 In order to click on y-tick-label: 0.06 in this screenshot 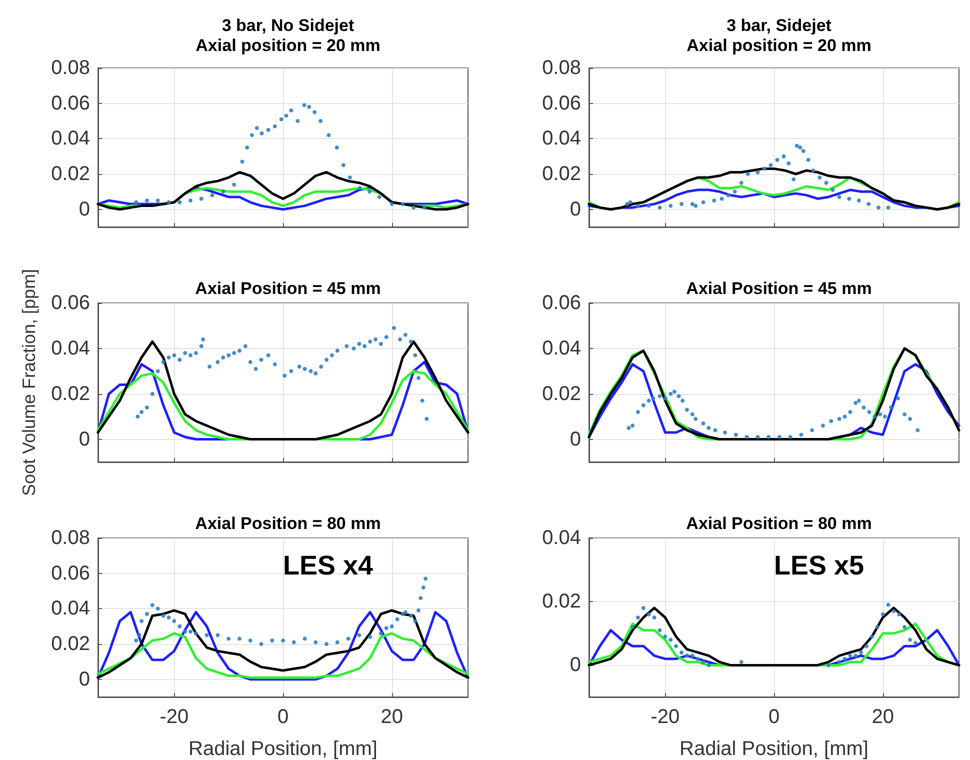, I will do `click(561, 103)`.